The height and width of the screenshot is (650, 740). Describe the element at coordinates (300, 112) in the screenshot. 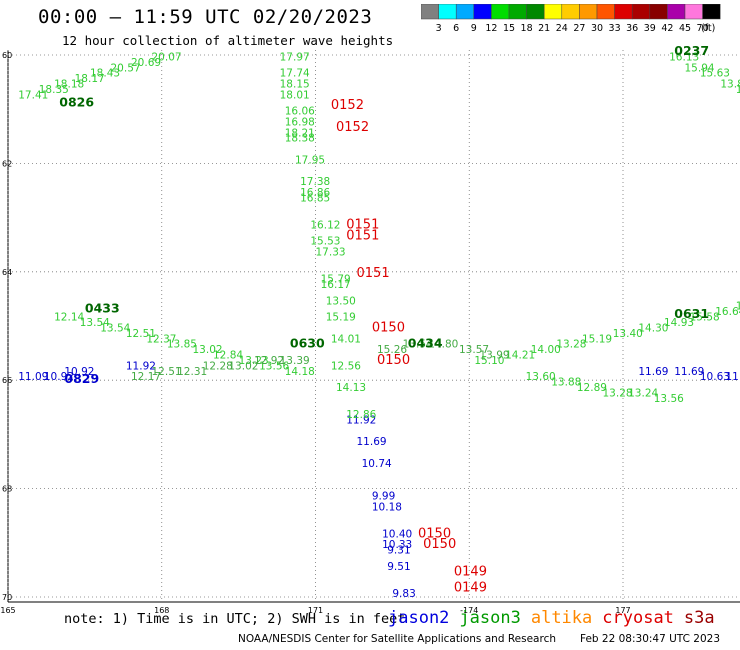

I see `jason3-value-label: 16.06` at that location.